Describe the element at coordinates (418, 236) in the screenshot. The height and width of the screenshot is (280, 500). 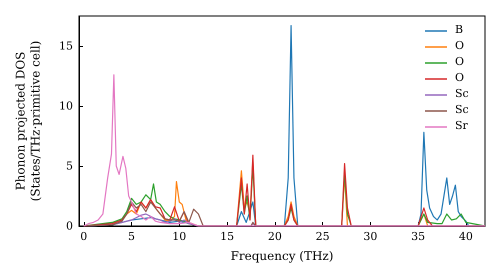
I see `x-tick-label: 35` at that location.